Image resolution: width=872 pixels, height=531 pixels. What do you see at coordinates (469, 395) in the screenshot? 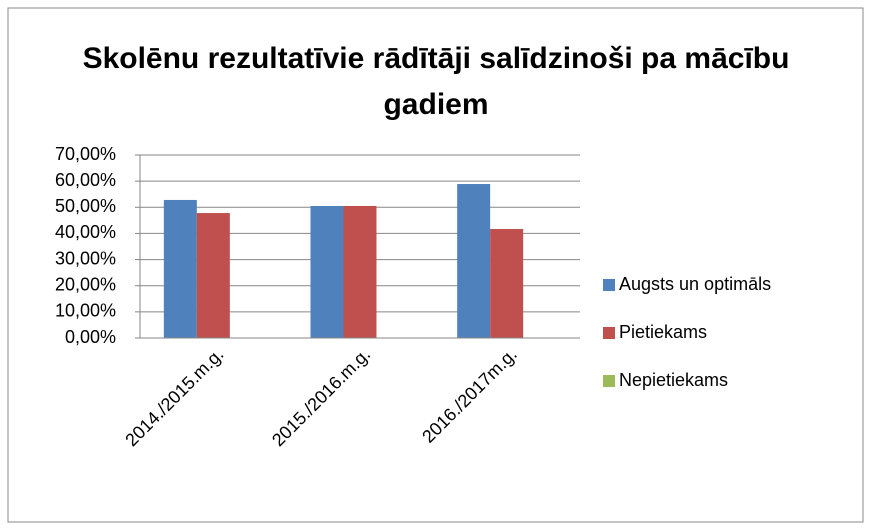
I see `x-tick-label: 2016./2017m.g.` at bounding box center [469, 395].